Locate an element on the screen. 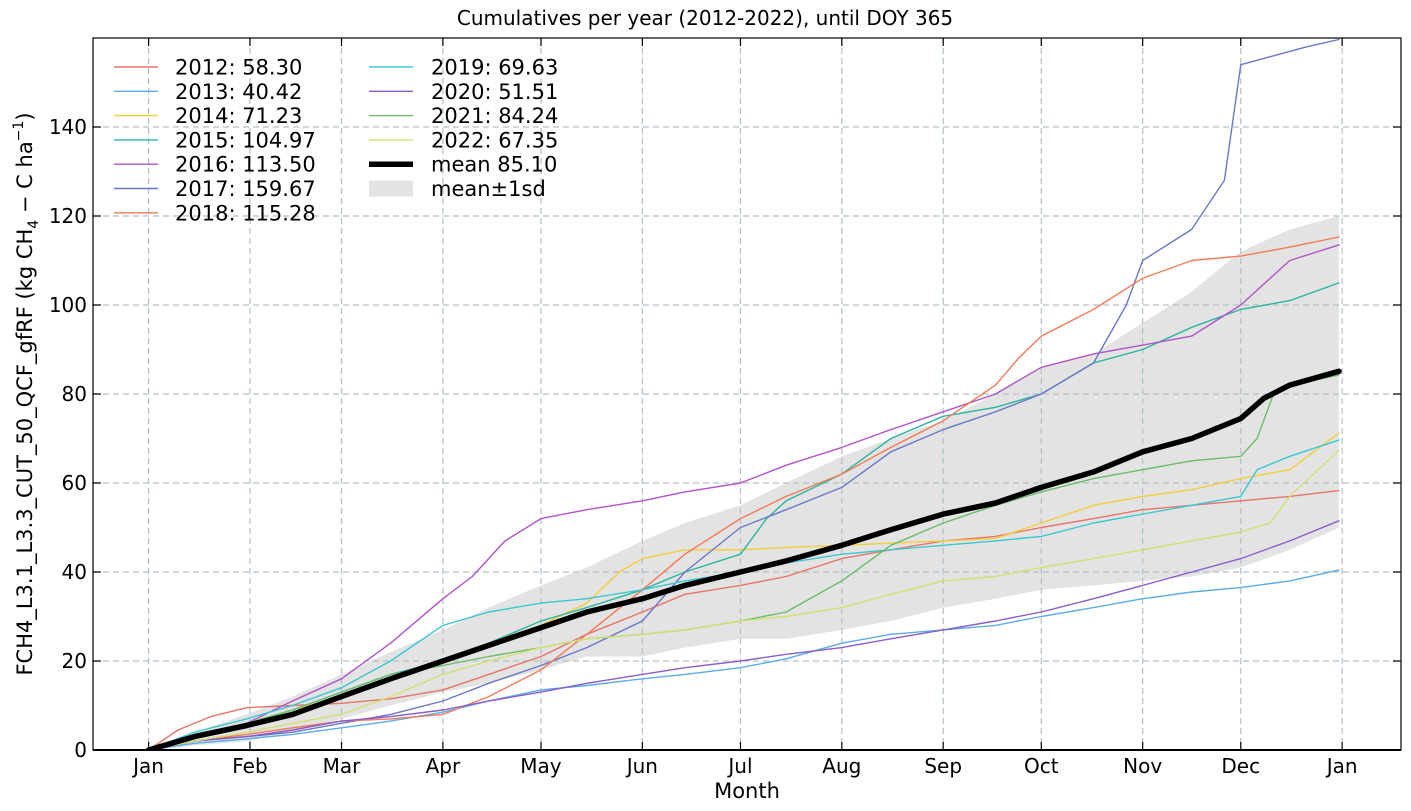 The image size is (1411, 811). y-axis-label-subscript: 4 is located at coordinates (34, 224).